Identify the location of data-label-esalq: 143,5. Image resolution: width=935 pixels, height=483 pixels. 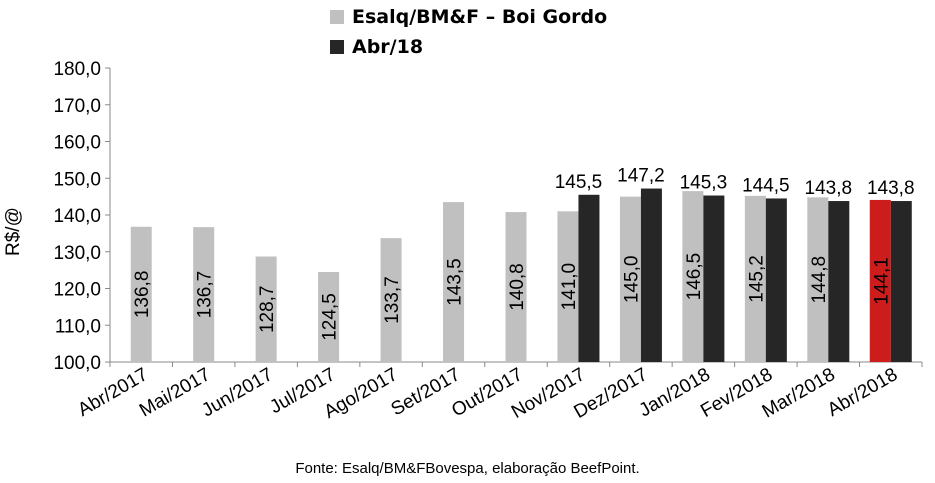
(455, 282).